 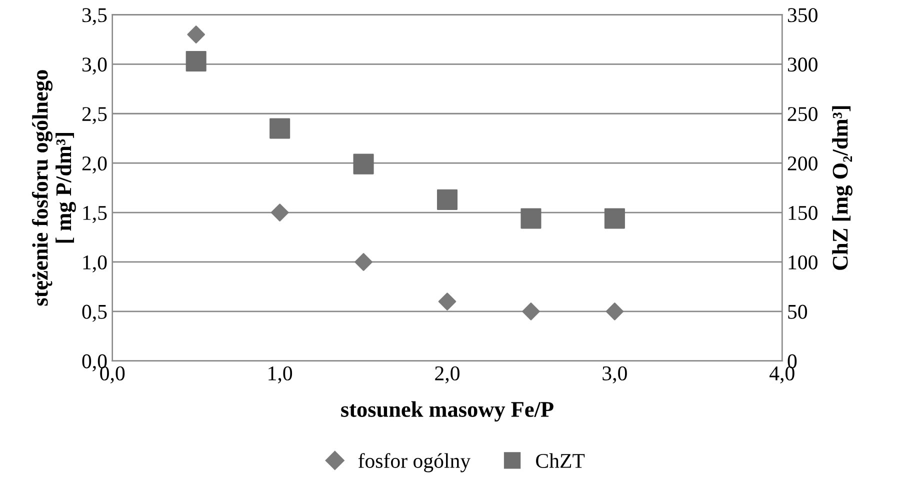 I want to click on y2-tick-label: 100, so click(x=803, y=262).